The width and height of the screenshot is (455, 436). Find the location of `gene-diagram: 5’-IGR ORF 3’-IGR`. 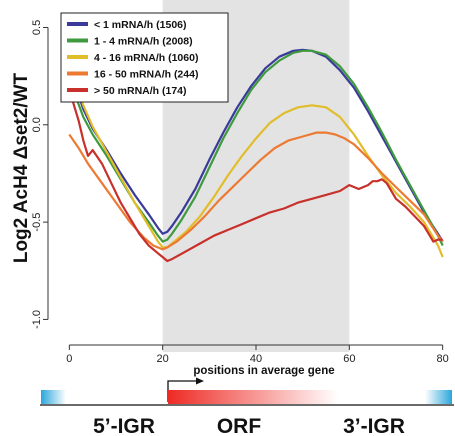

gene-diagram: 5’-IGR ORF 3’-IGR is located at coordinates (247, 406).